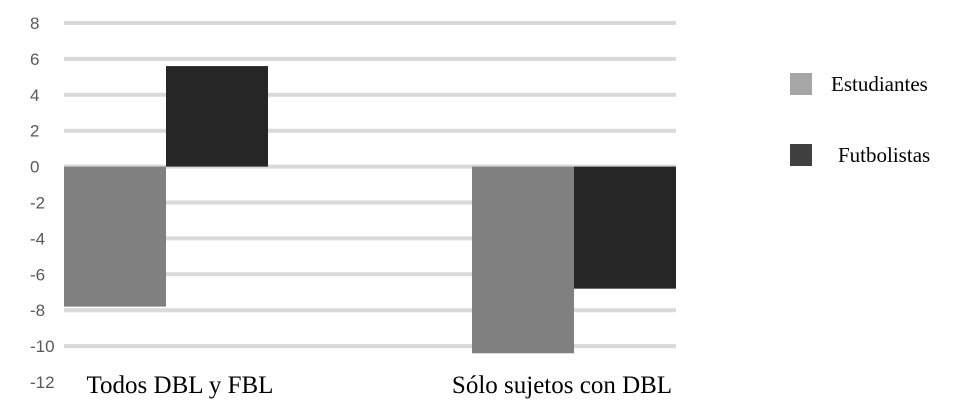  Describe the element at coordinates (380, 385) in the screenshot. I see `x-axis-category-labels: Todos DBL y FBL Sólo sujetos con DBL` at that location.